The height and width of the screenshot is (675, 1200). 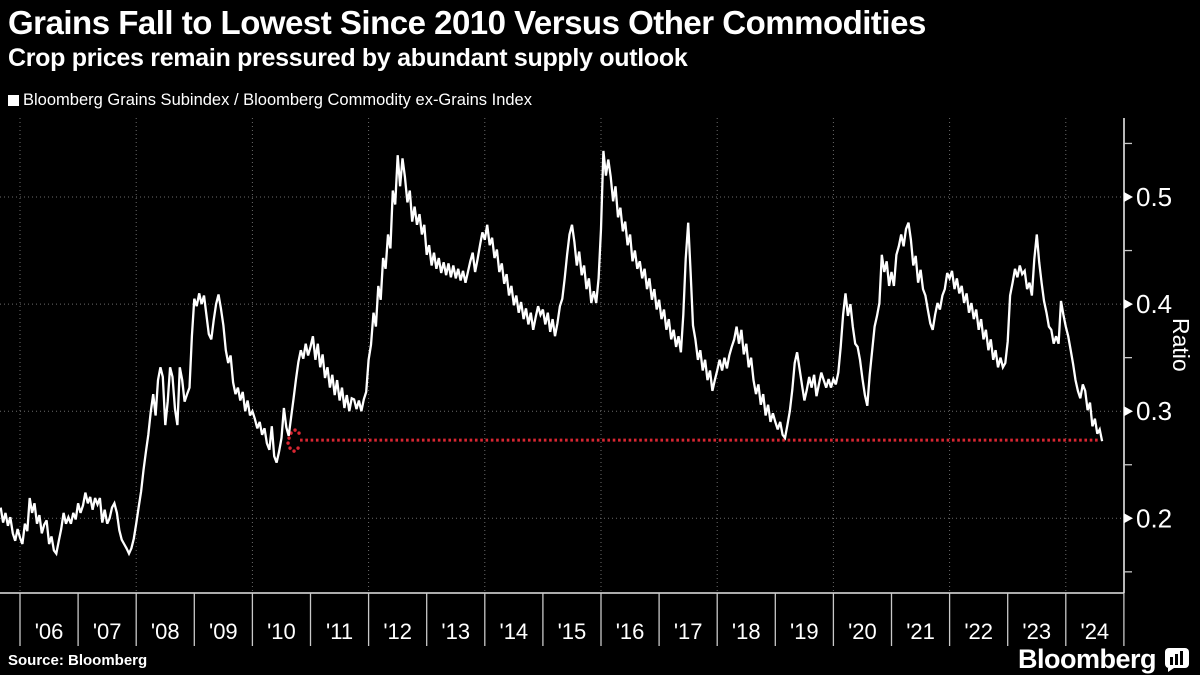 What do you see at coordinates (1087, 659) in the screenshot?
I see `bloomberg-wordmark: Bloomberg` at bounding box center [1087, 659].